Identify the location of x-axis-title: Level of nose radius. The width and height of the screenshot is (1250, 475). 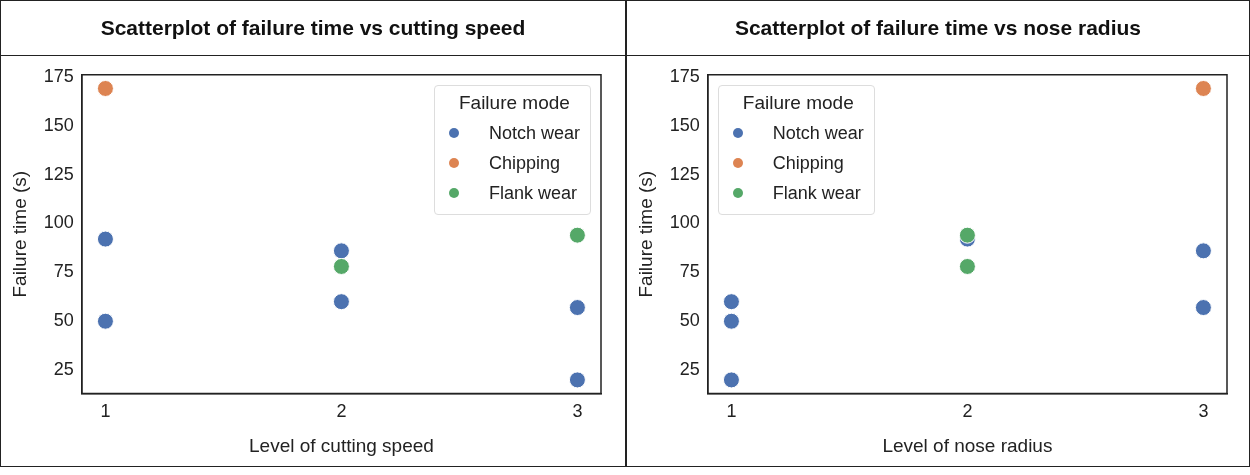
(967, 445).